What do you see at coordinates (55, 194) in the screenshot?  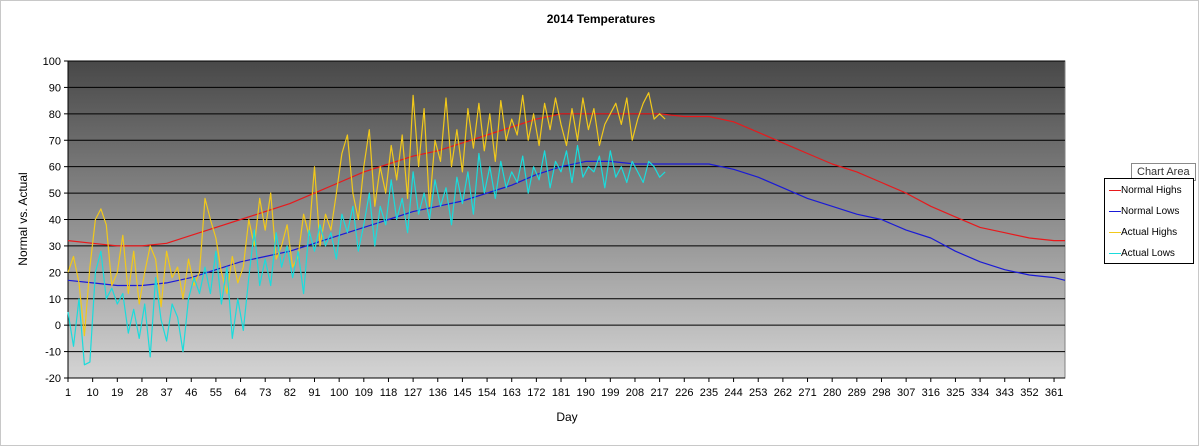 I see `y-tick-label: 50` at bounding box center [55, 194].